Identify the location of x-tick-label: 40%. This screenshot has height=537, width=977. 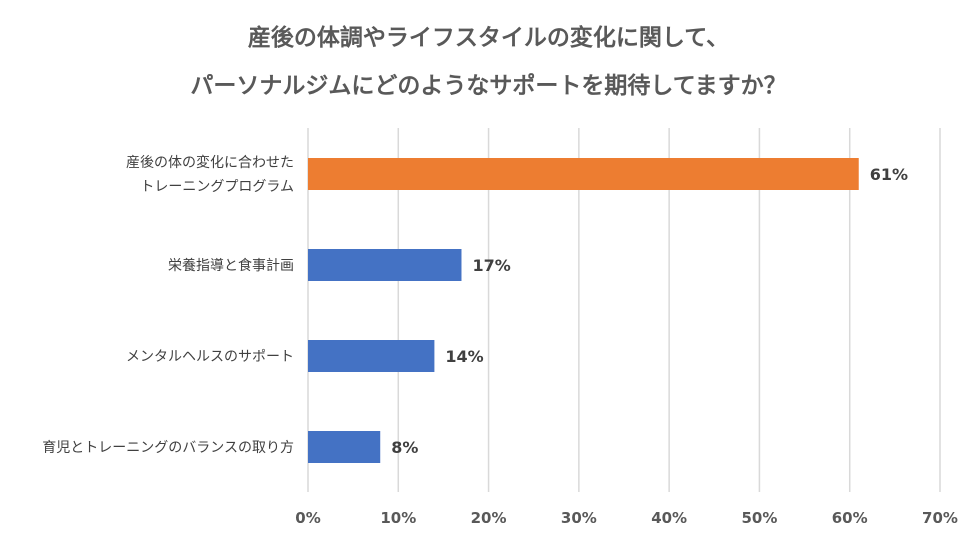
(669, 518).